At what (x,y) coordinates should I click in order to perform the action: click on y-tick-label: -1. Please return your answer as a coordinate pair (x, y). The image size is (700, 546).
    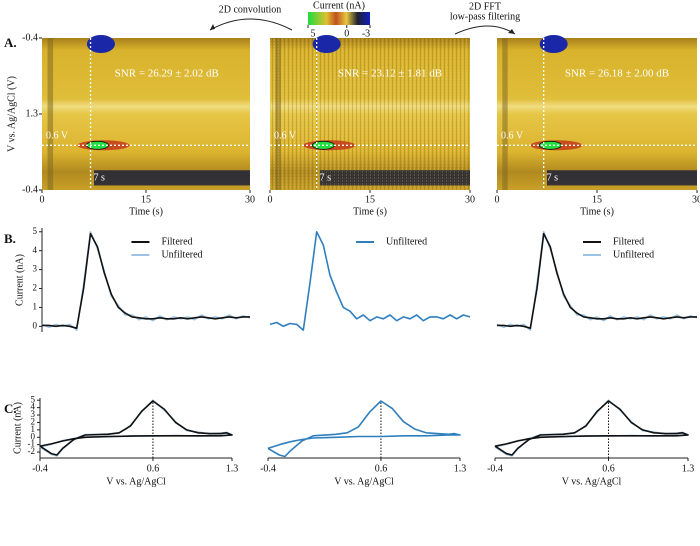
    Looking at the image, I should click on (32, 444).